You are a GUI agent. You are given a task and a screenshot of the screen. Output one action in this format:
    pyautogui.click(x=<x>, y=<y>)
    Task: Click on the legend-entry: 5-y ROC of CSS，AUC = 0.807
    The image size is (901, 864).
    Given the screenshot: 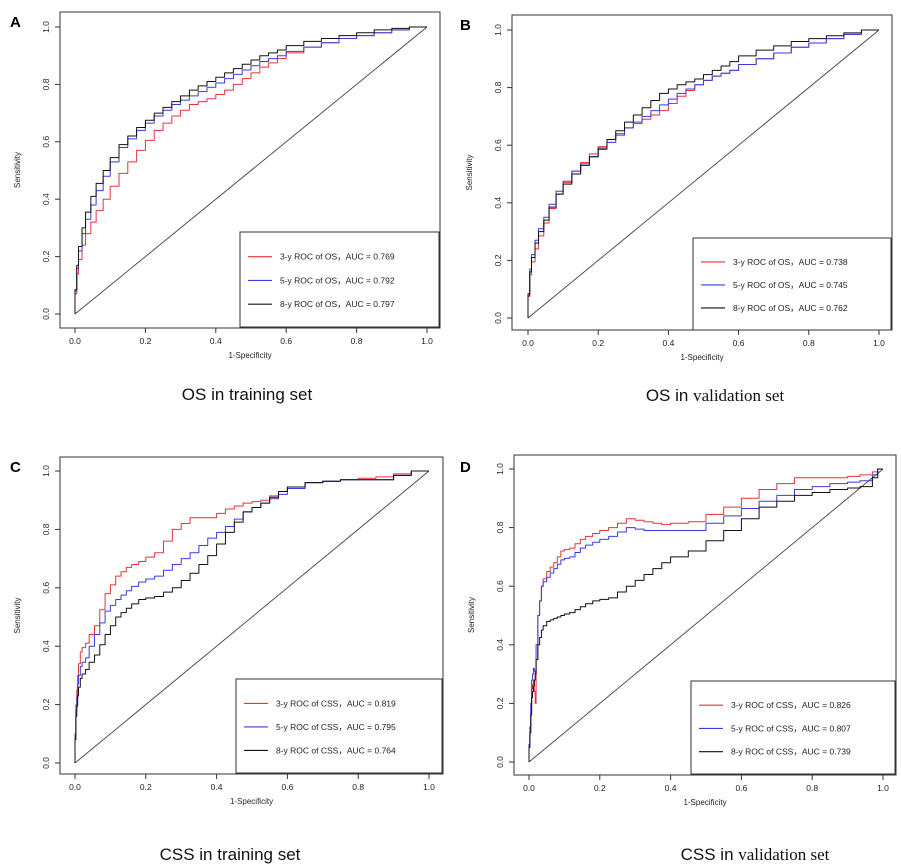 What is the action you would take?
    pyautogui.click(x=791, y=728)
    